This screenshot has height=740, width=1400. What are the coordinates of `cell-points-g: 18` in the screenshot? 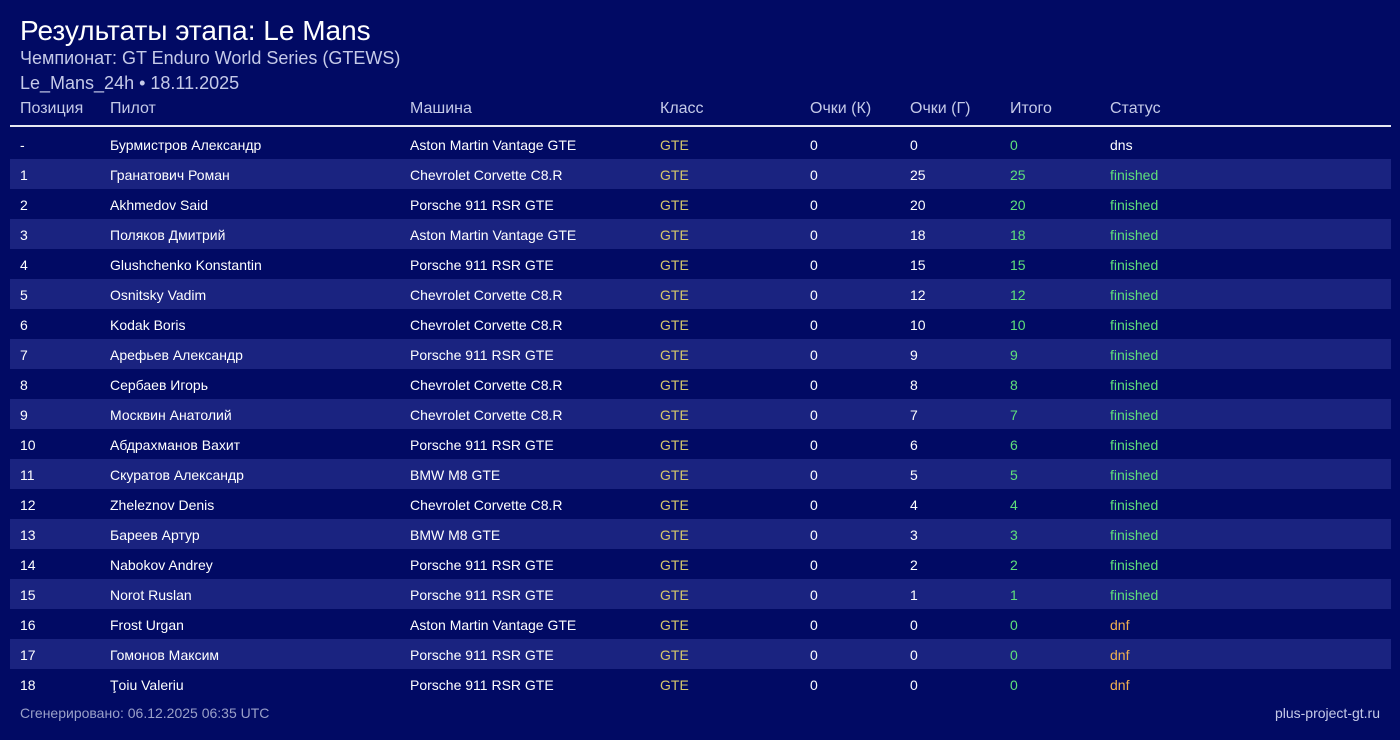 It's located at (918, 235).